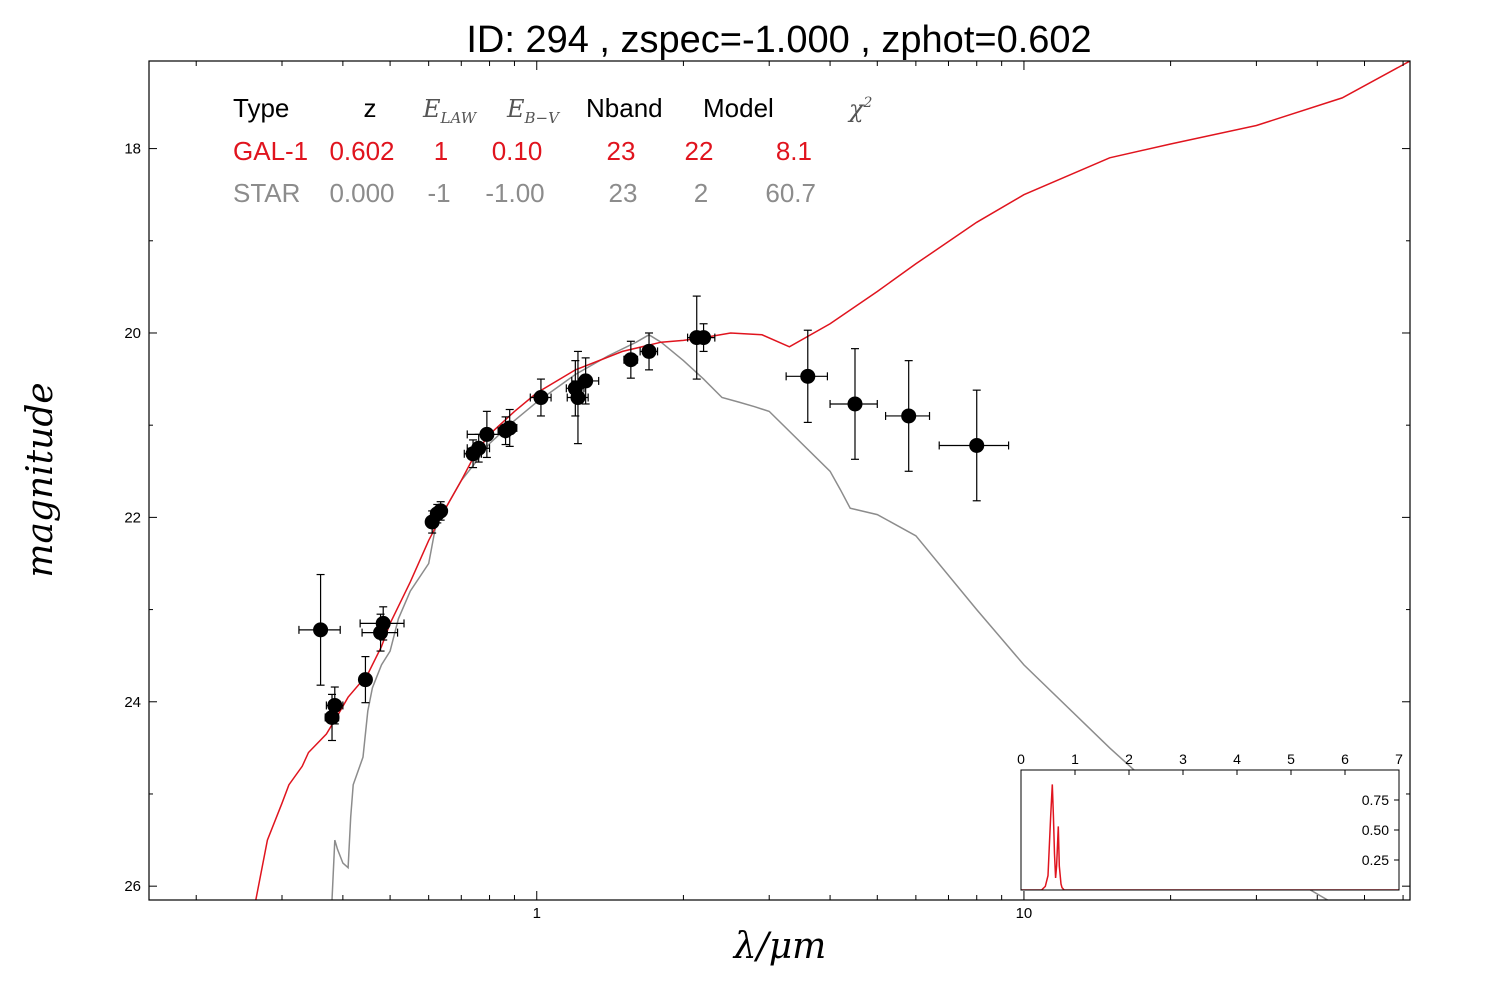 This screenshot has height=1000, width=1500. What do you see at coordinates (1375, 860) in the screenshot?
I see `inset-y-tick-label: 0.25` at bounding box center [1375, 860].